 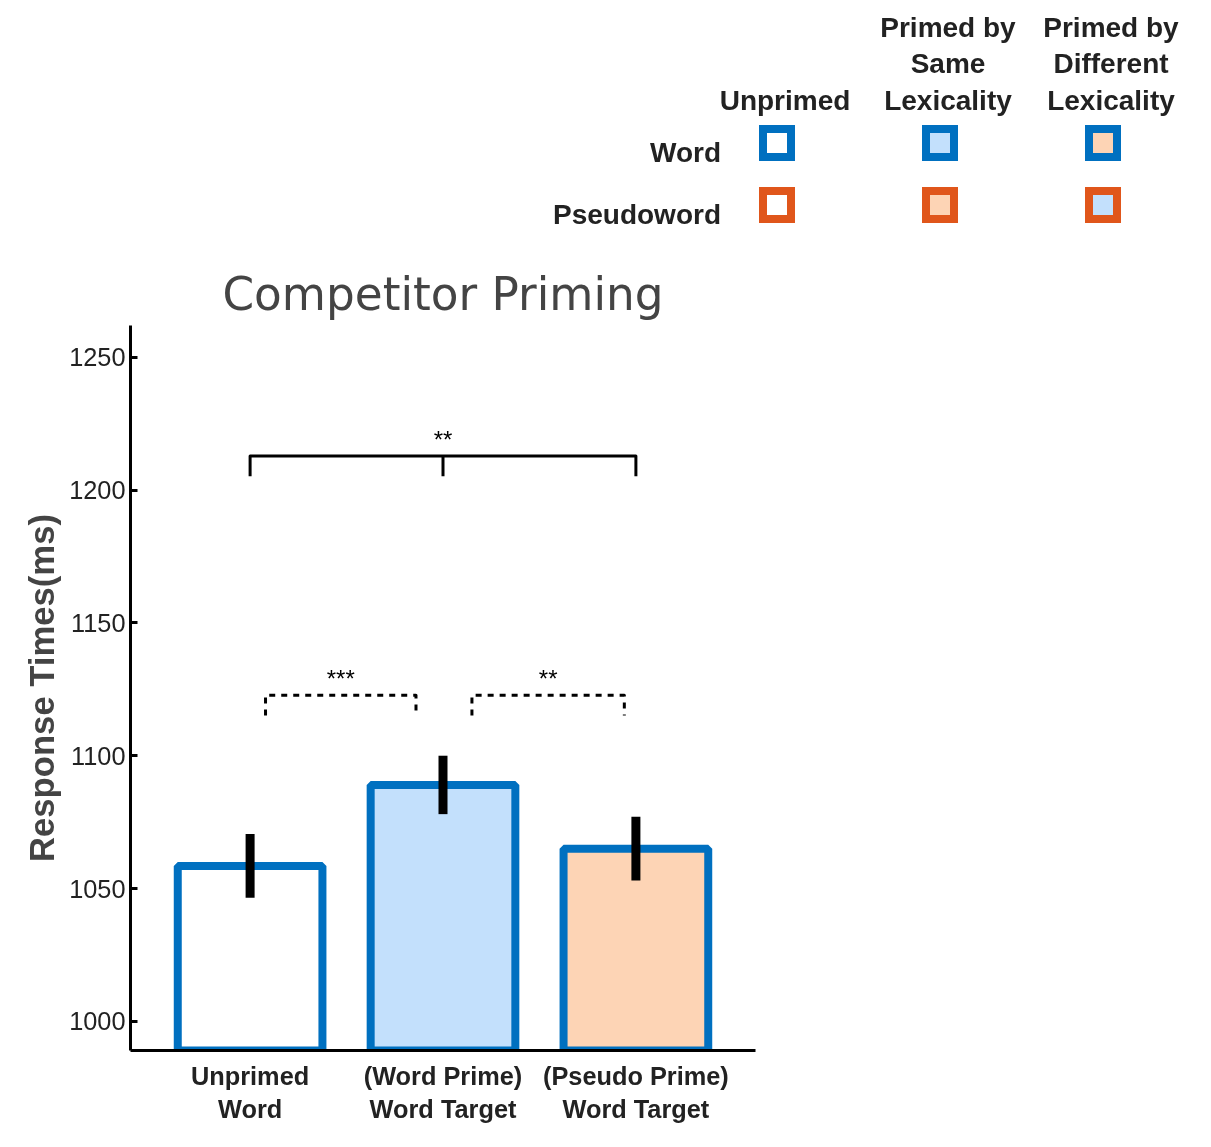 I want to click on y-tick-label: 1250, so click(x=97, y=357).